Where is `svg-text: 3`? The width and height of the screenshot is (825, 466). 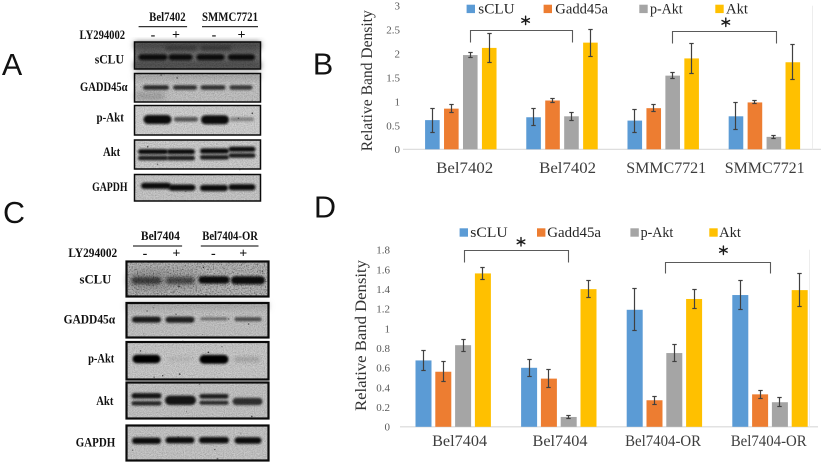
svg-text: 3 is located at coordinates (398, 7).